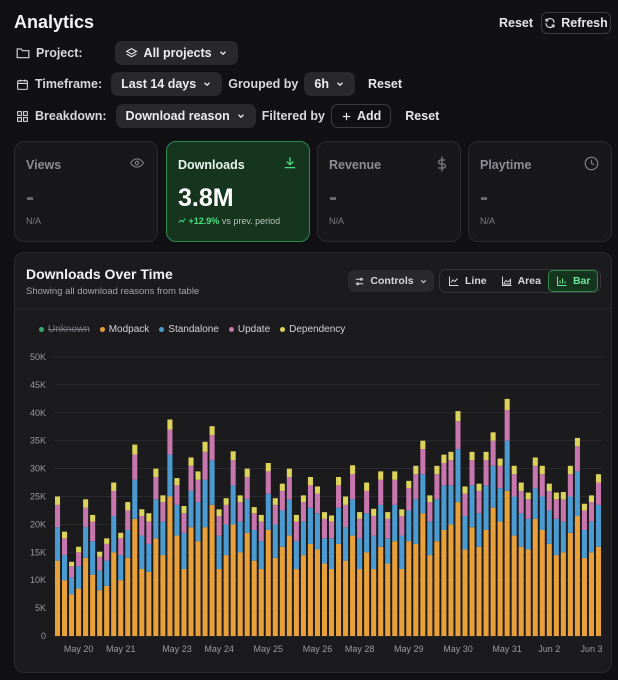 This screenshot has width=618, height=680. Describe the element at coordinates (391, 281) in the screenshot. I see `controls-button: Controls` at that location.